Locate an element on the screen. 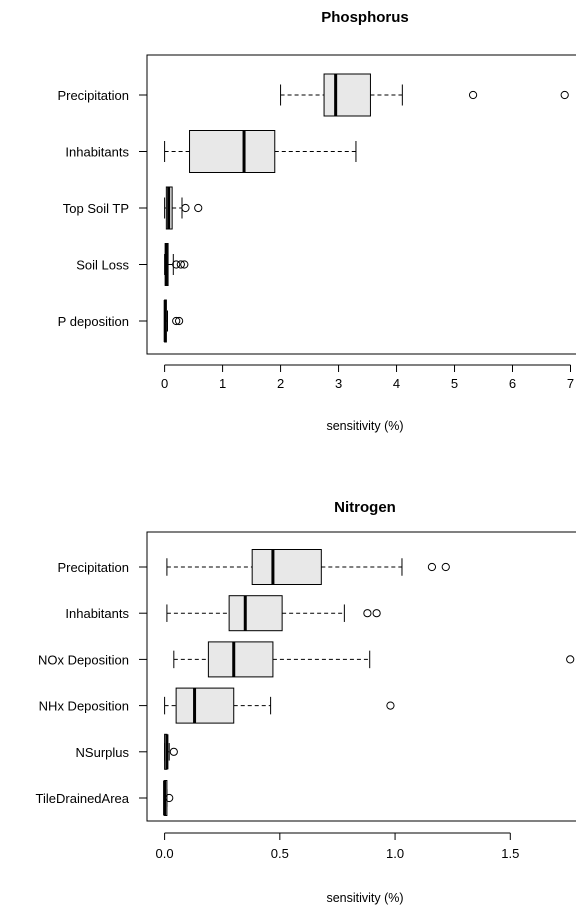  x-tick-label: 4 is located at coordinates (396, 383).